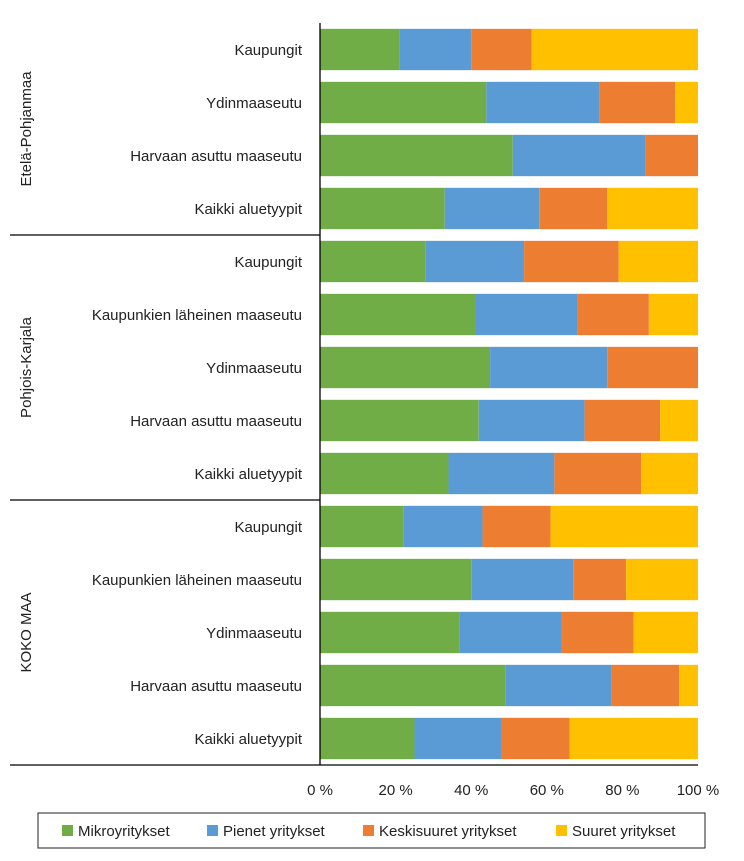 This screenshot has width=744, height=861. What do you see at coordinates (26, 367) in the screenshot?
I see `group-label-pohjois-karjala: Pohjois-Karjala` at bounding box center [26, 367].